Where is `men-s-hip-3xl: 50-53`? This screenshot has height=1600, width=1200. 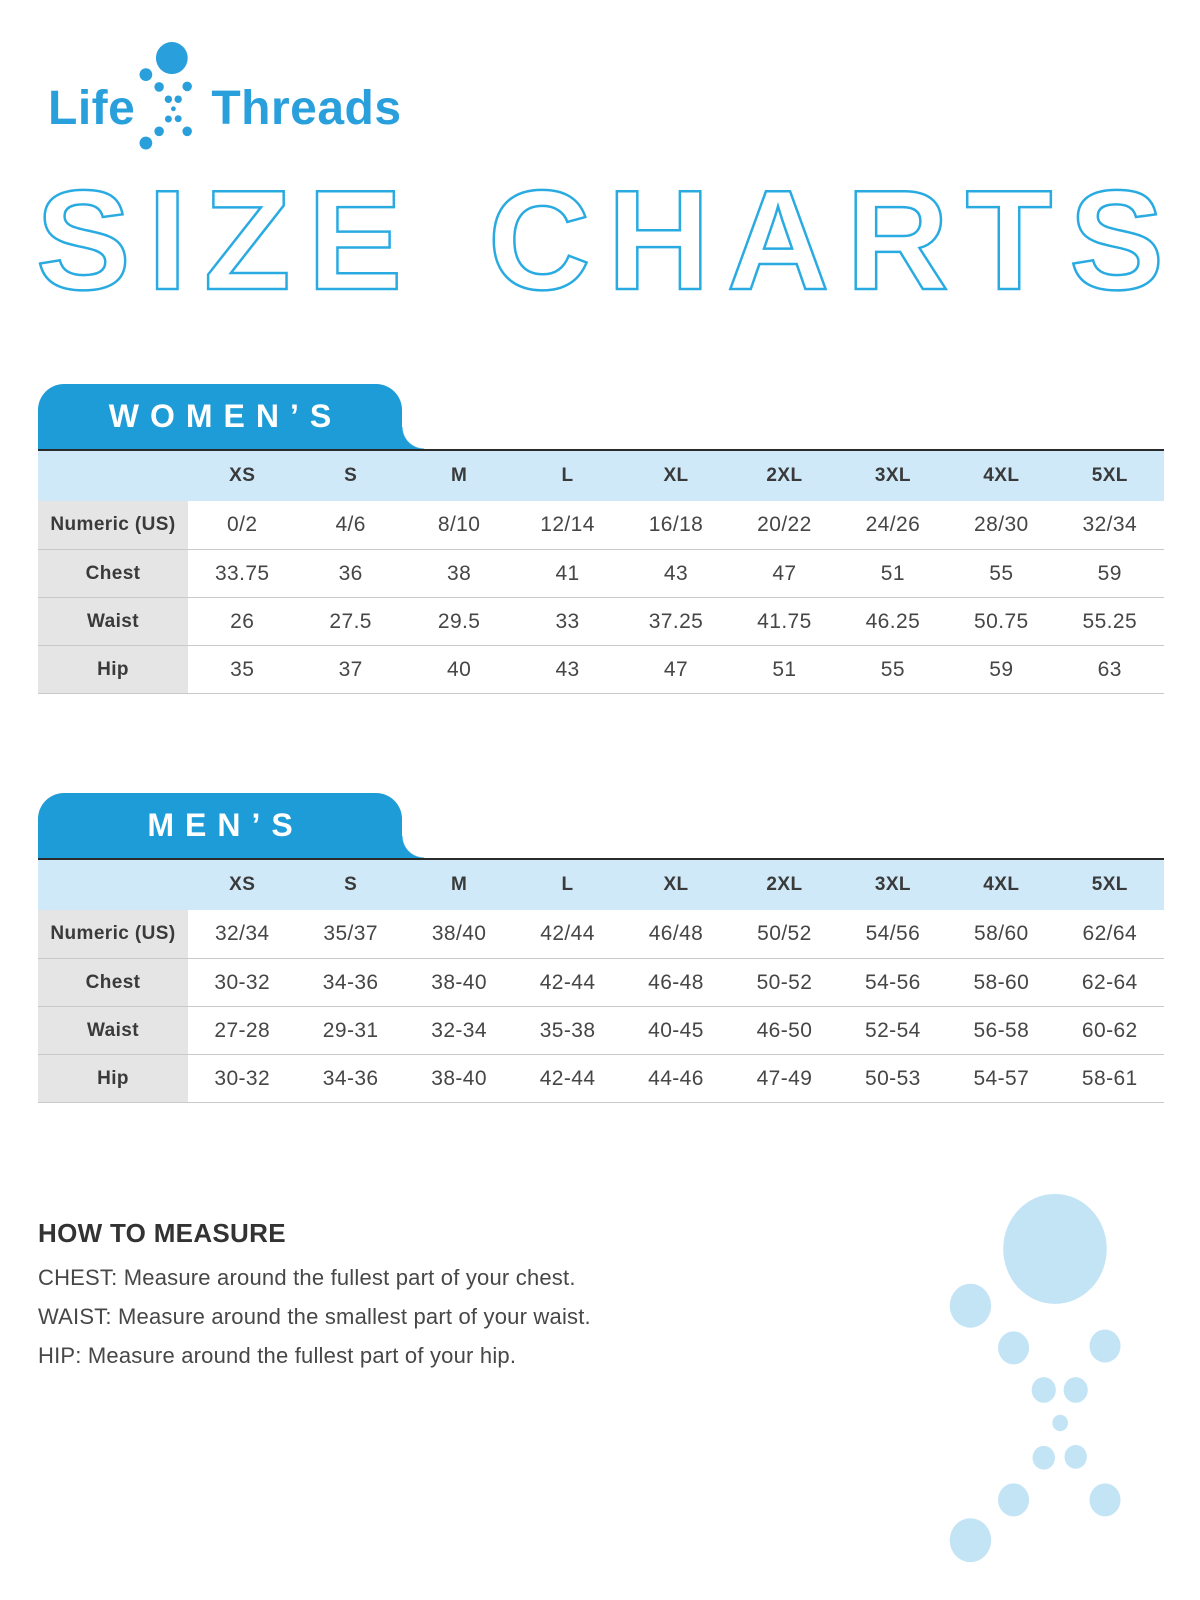 men-s-hip-3xl: 50-53 is located at coordinates (893, 1078).